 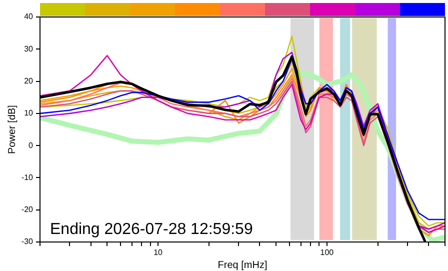 I want to click on y-tick-label: 40, so click(x=29, y=17).